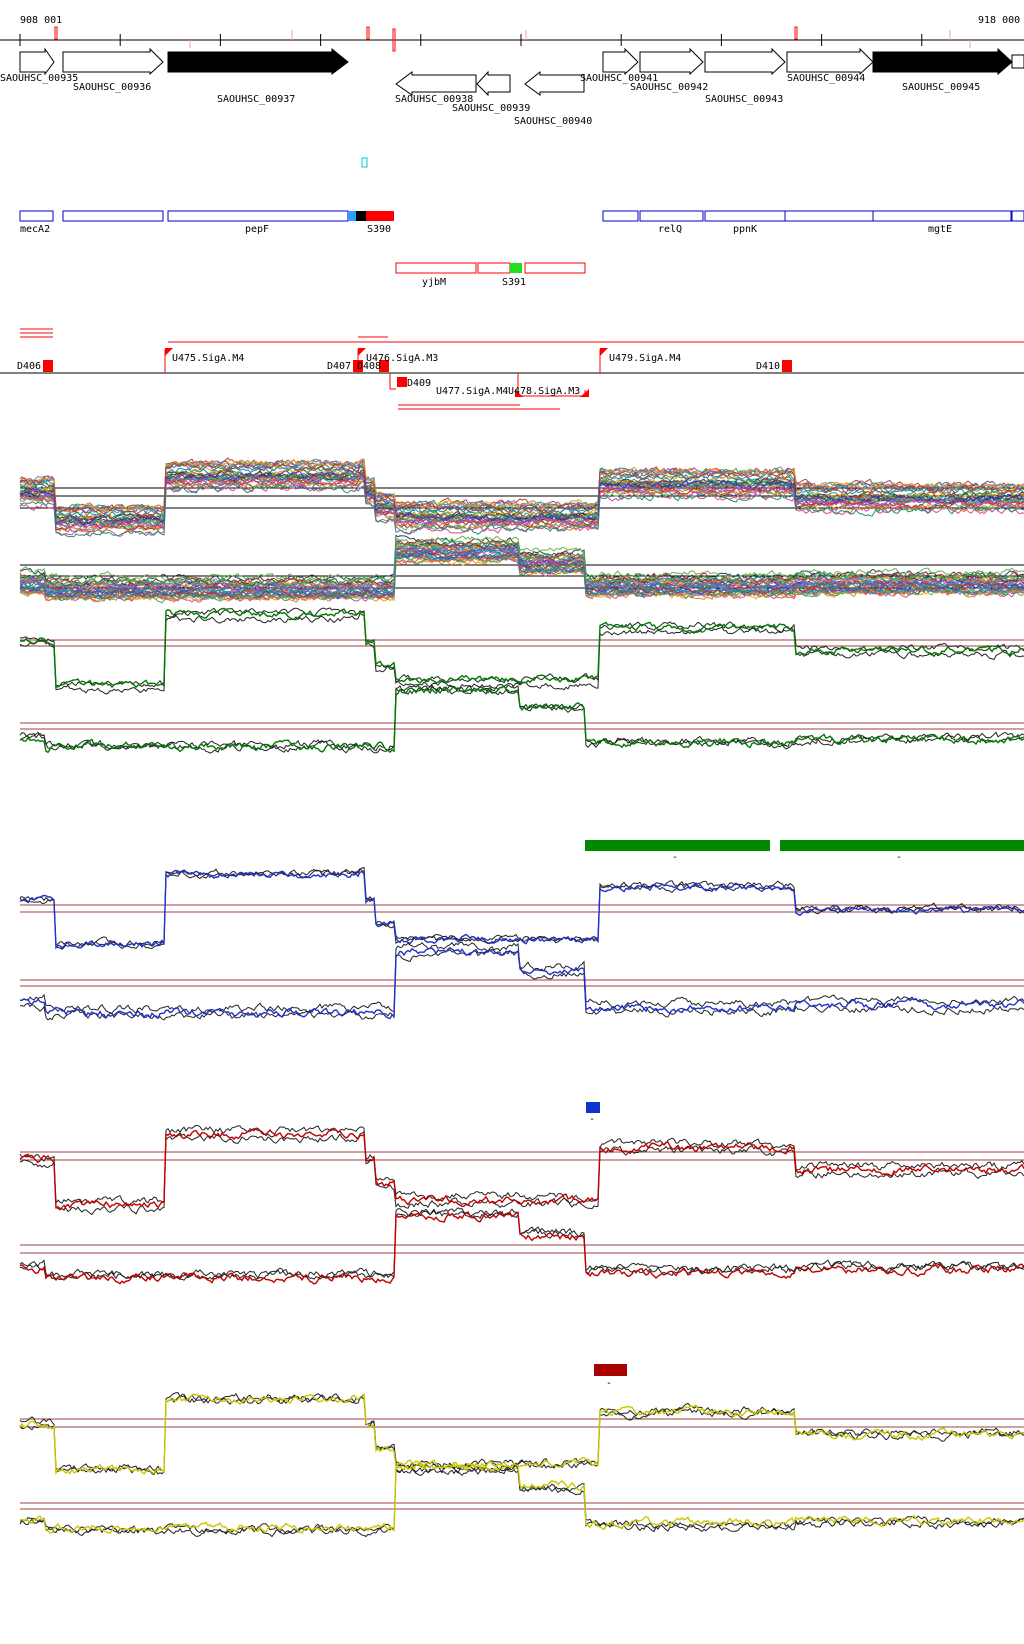  I want to click on gene-label: SAOUHSC_00940, so click(553, 121).